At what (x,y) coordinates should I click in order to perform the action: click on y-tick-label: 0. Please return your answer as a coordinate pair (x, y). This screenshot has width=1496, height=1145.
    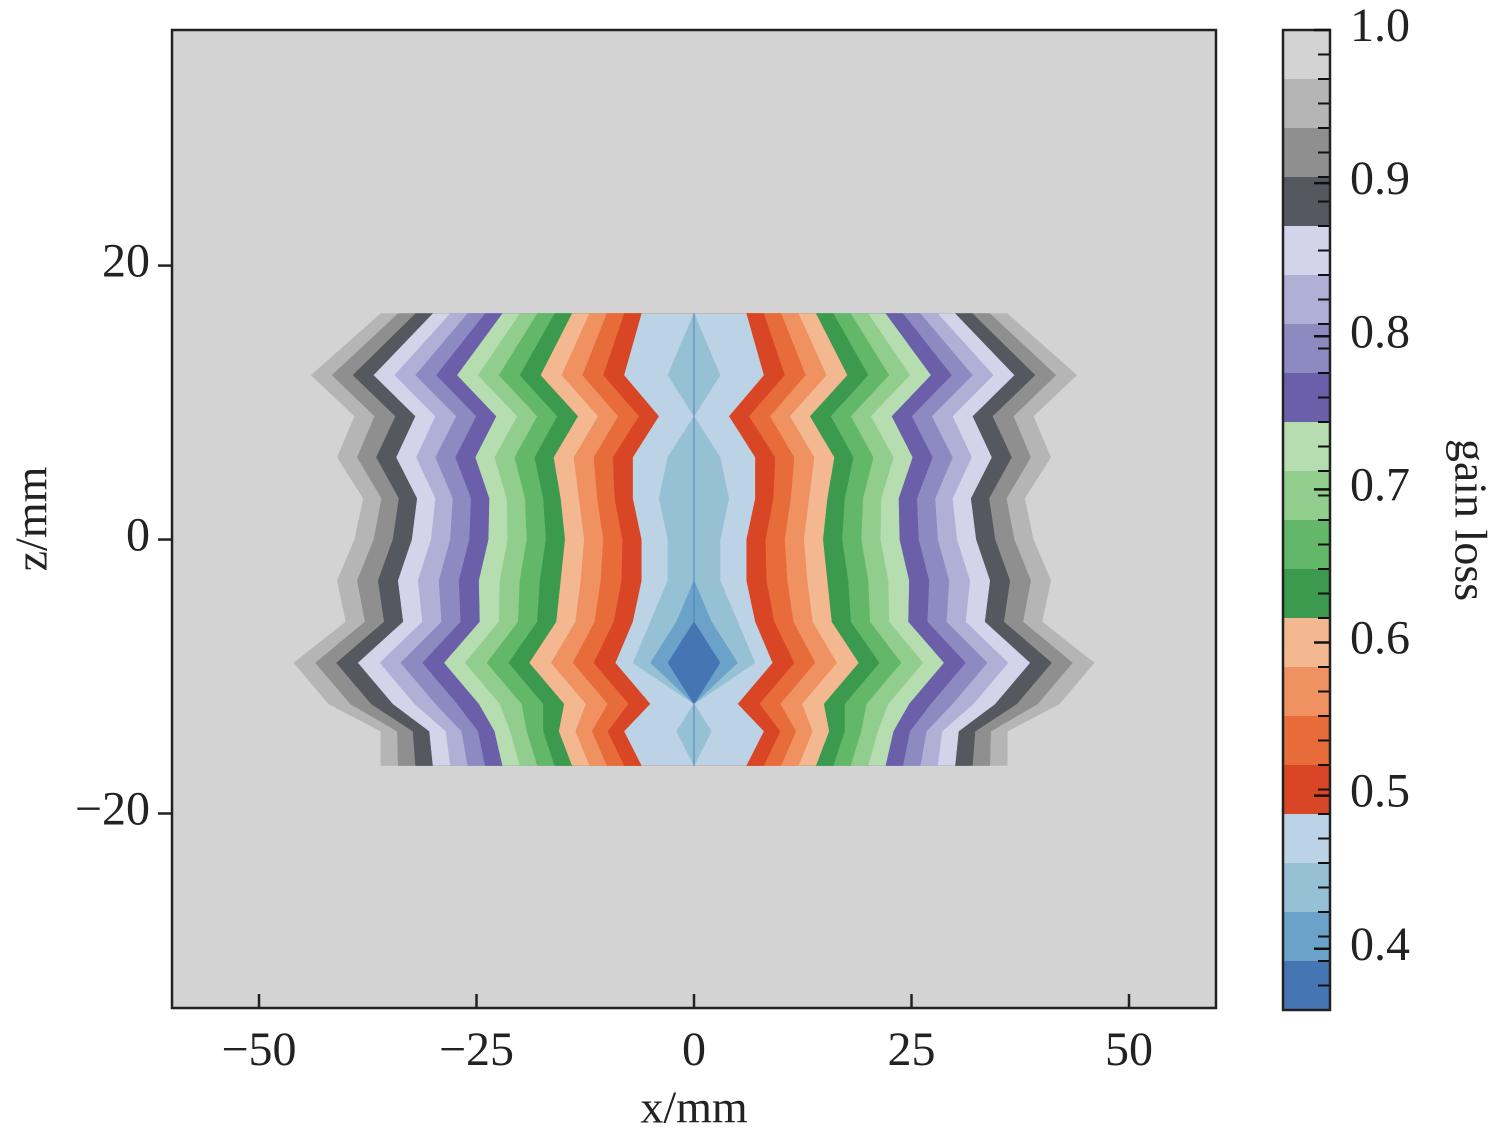
    Looking at the image, I should click on (138, 535).